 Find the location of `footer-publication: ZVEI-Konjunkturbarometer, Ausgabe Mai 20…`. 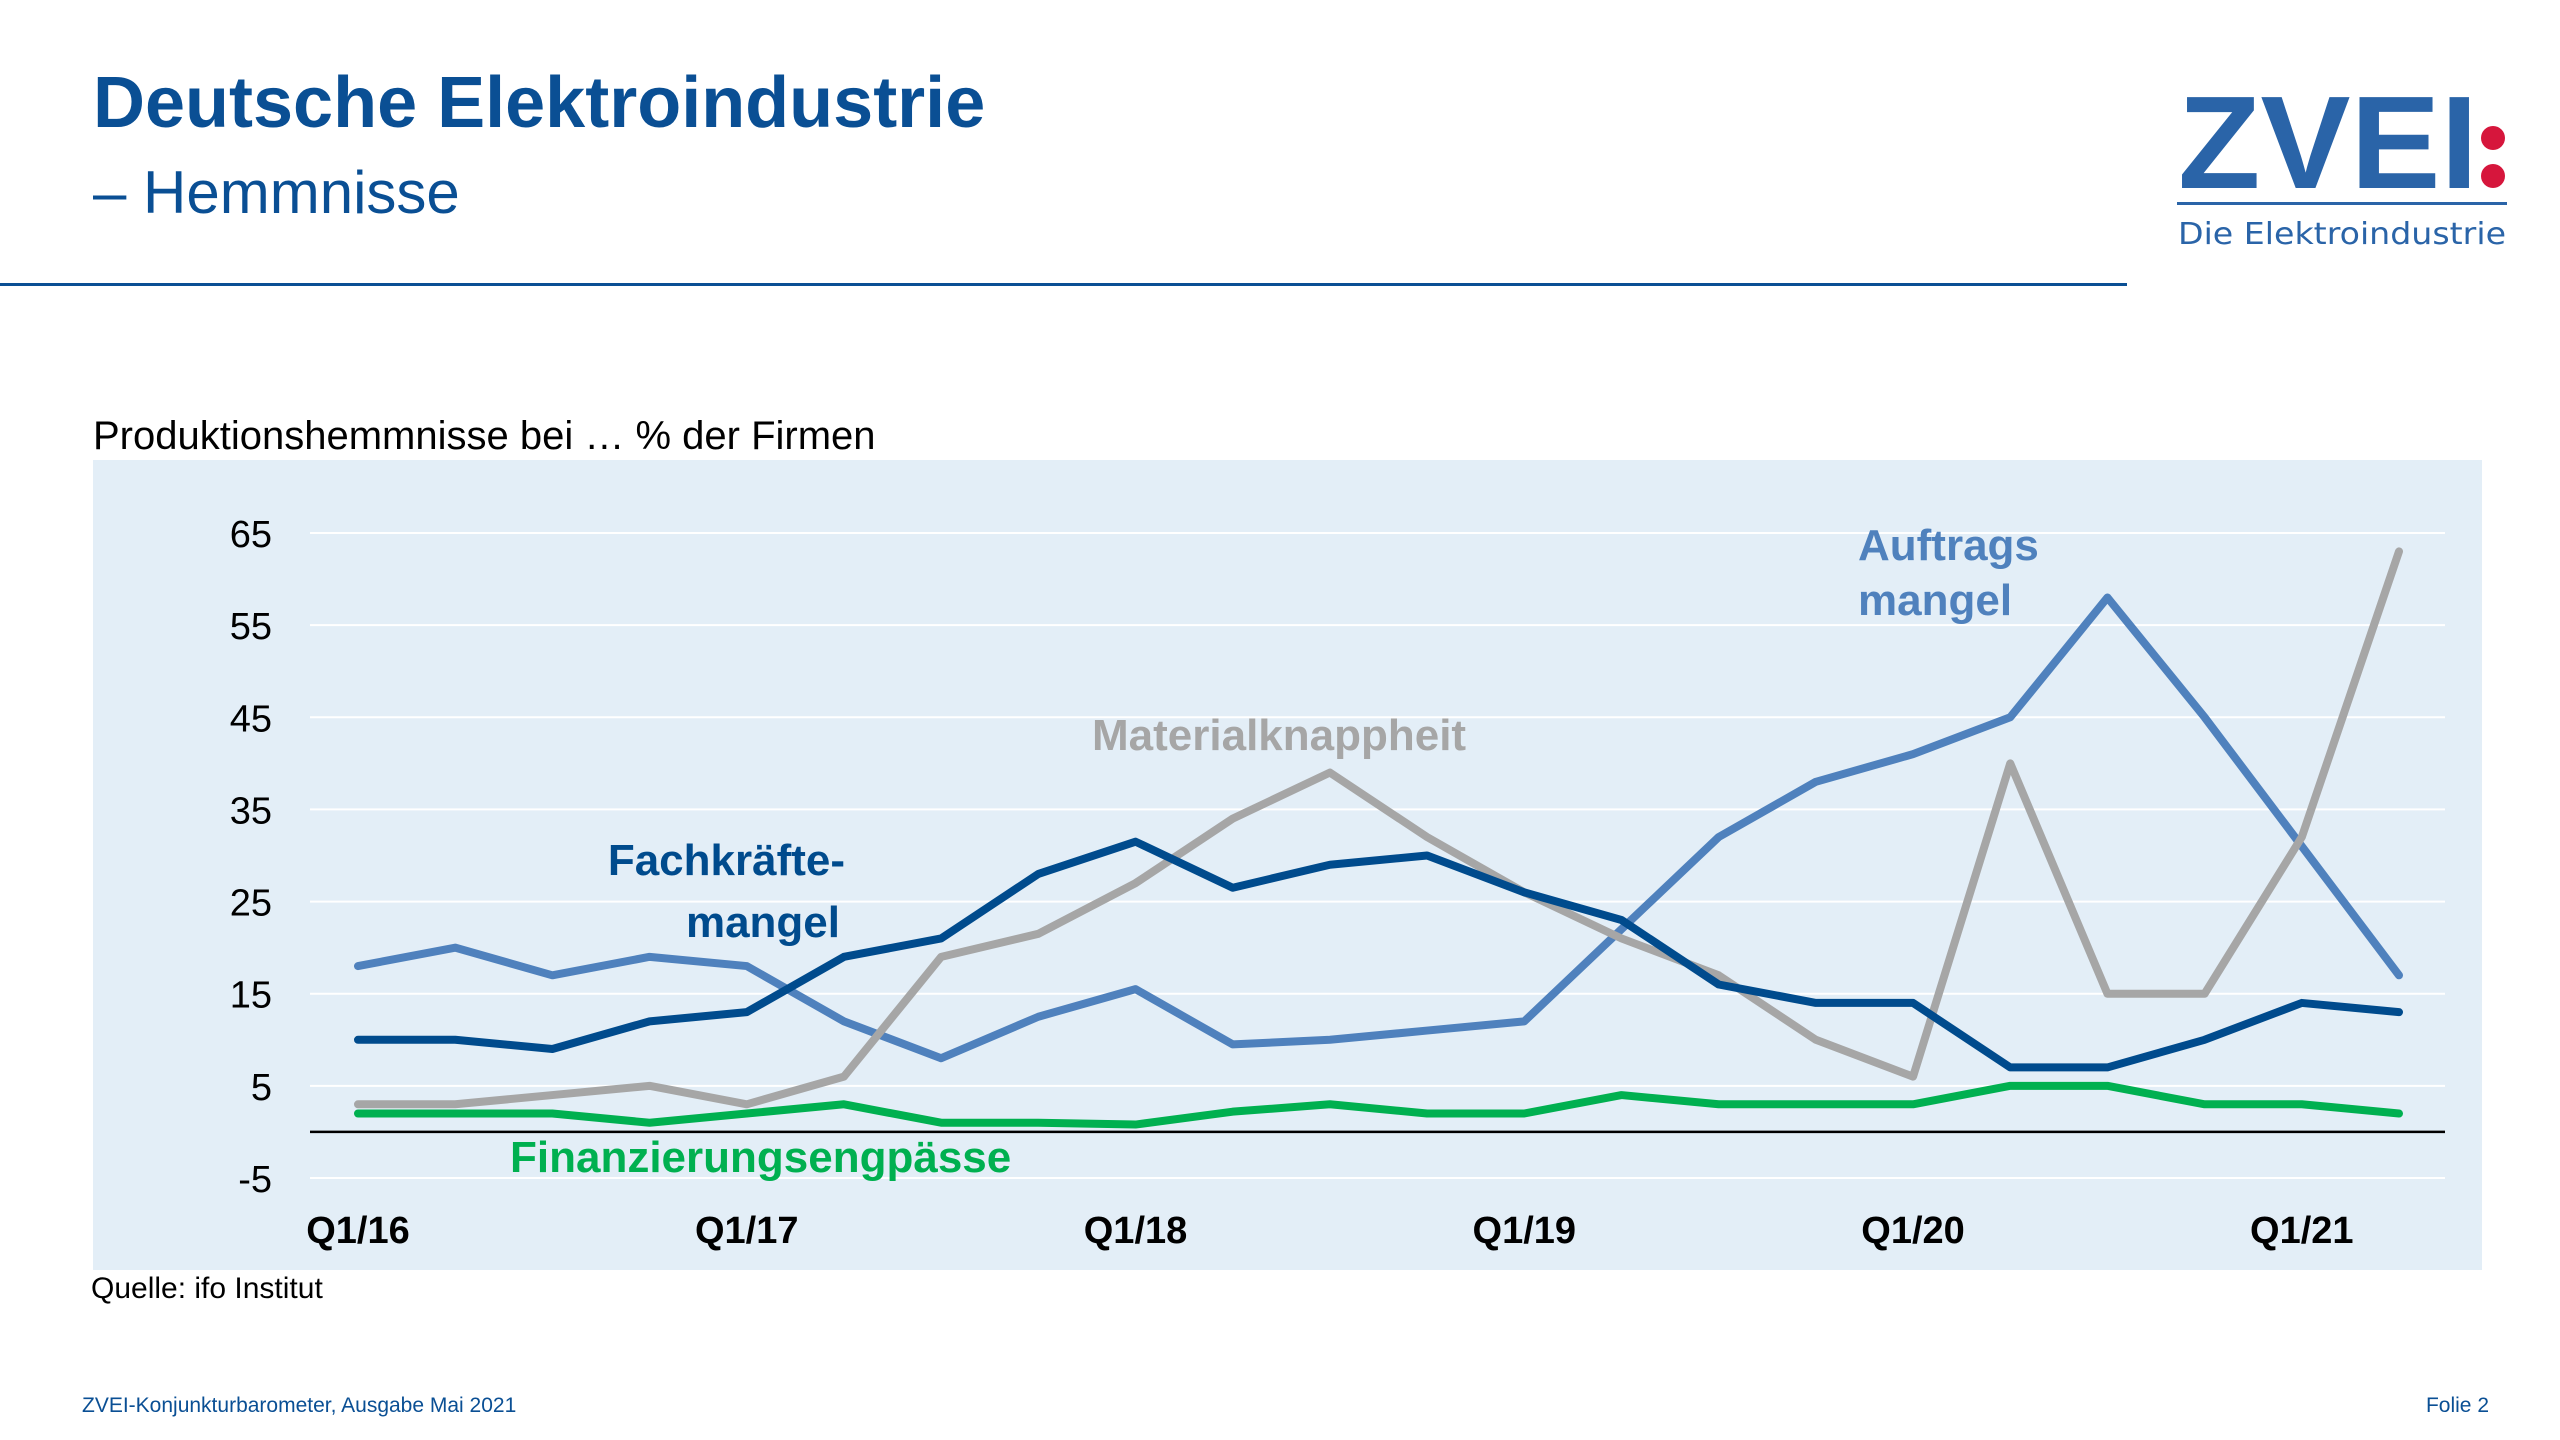

footer-publication: ZVEI-Konjunkturbarometer, Ausgabe Mai 20… is located at coordinates (299, 1405).